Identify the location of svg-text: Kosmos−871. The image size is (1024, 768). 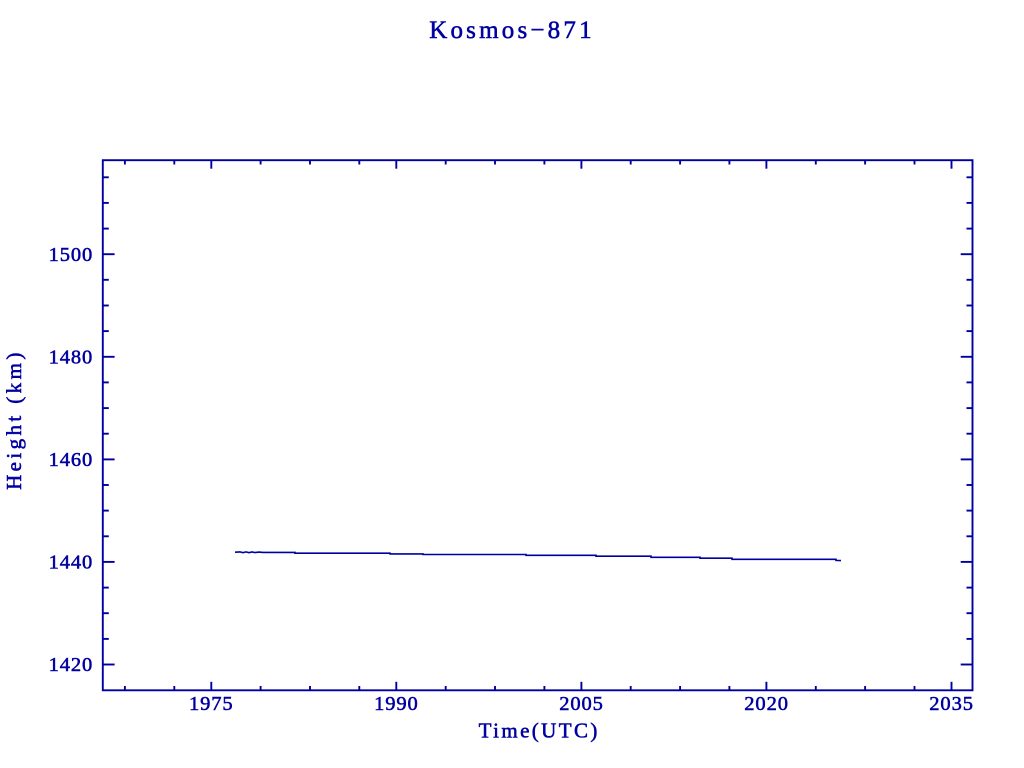
(512, 30).